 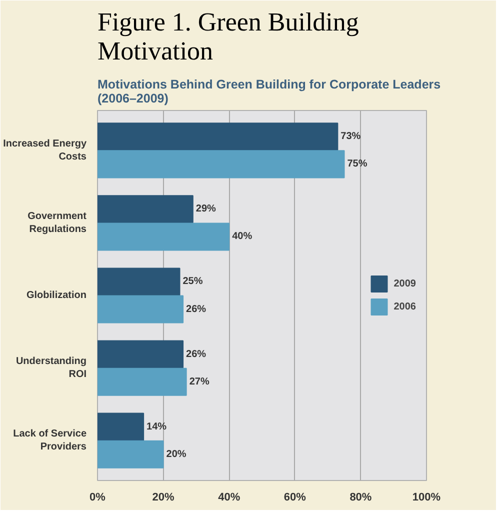 I want to click on x-tick-label: 100%, so click(x=426, y=498).